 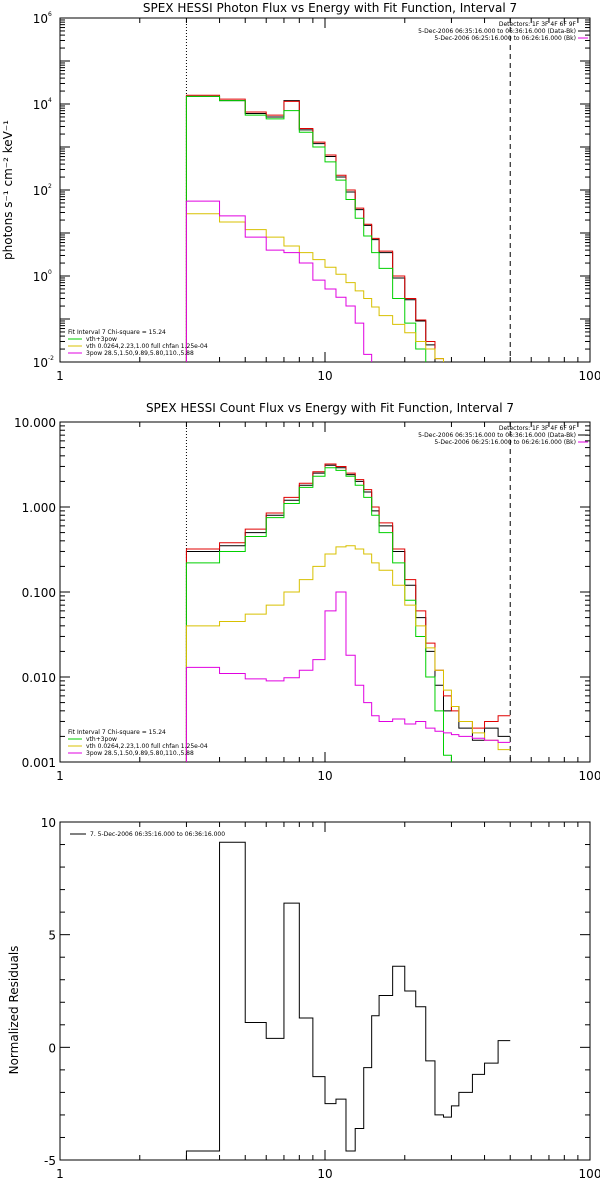 What do you see at coordinates (39, 593) in the screenshot?
I see `y-tick-label: 0.100` at bounding box center [39, 593].